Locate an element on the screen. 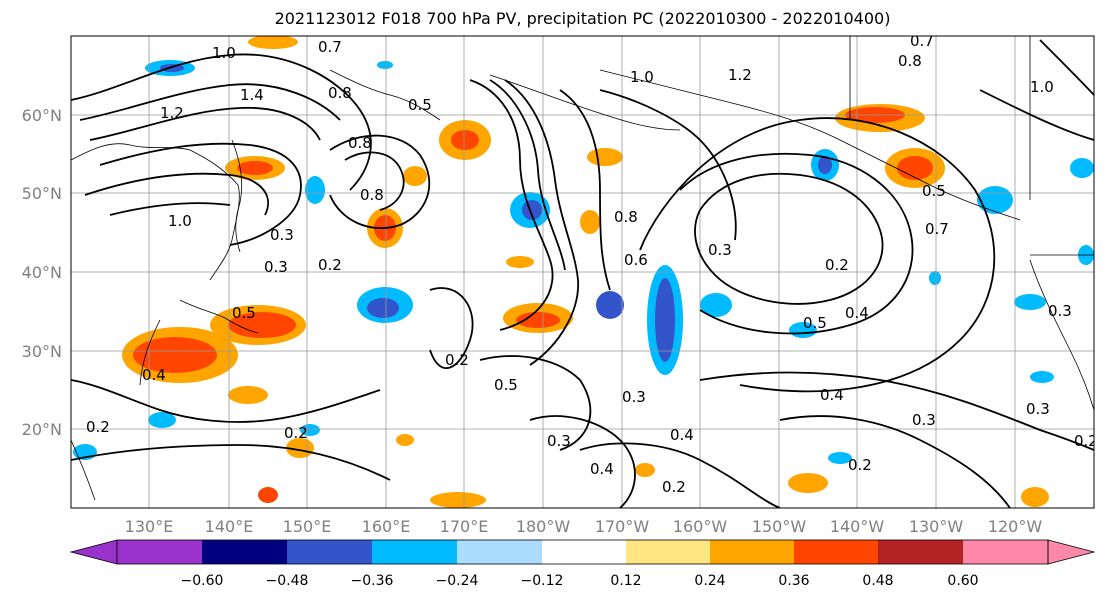  lon-label: 130°E is located at coordinates (149, 526).